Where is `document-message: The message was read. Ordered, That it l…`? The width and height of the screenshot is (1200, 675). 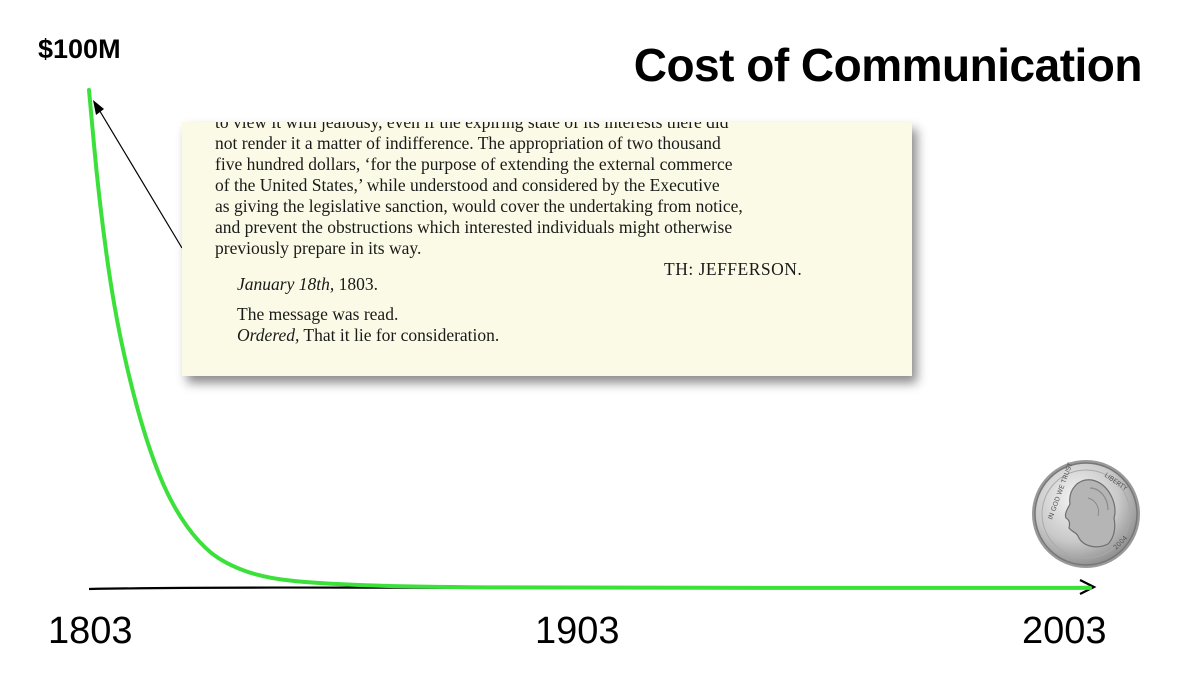
document-message: The message was read. Ordered, That it l… is located at coordinates (368, 325).